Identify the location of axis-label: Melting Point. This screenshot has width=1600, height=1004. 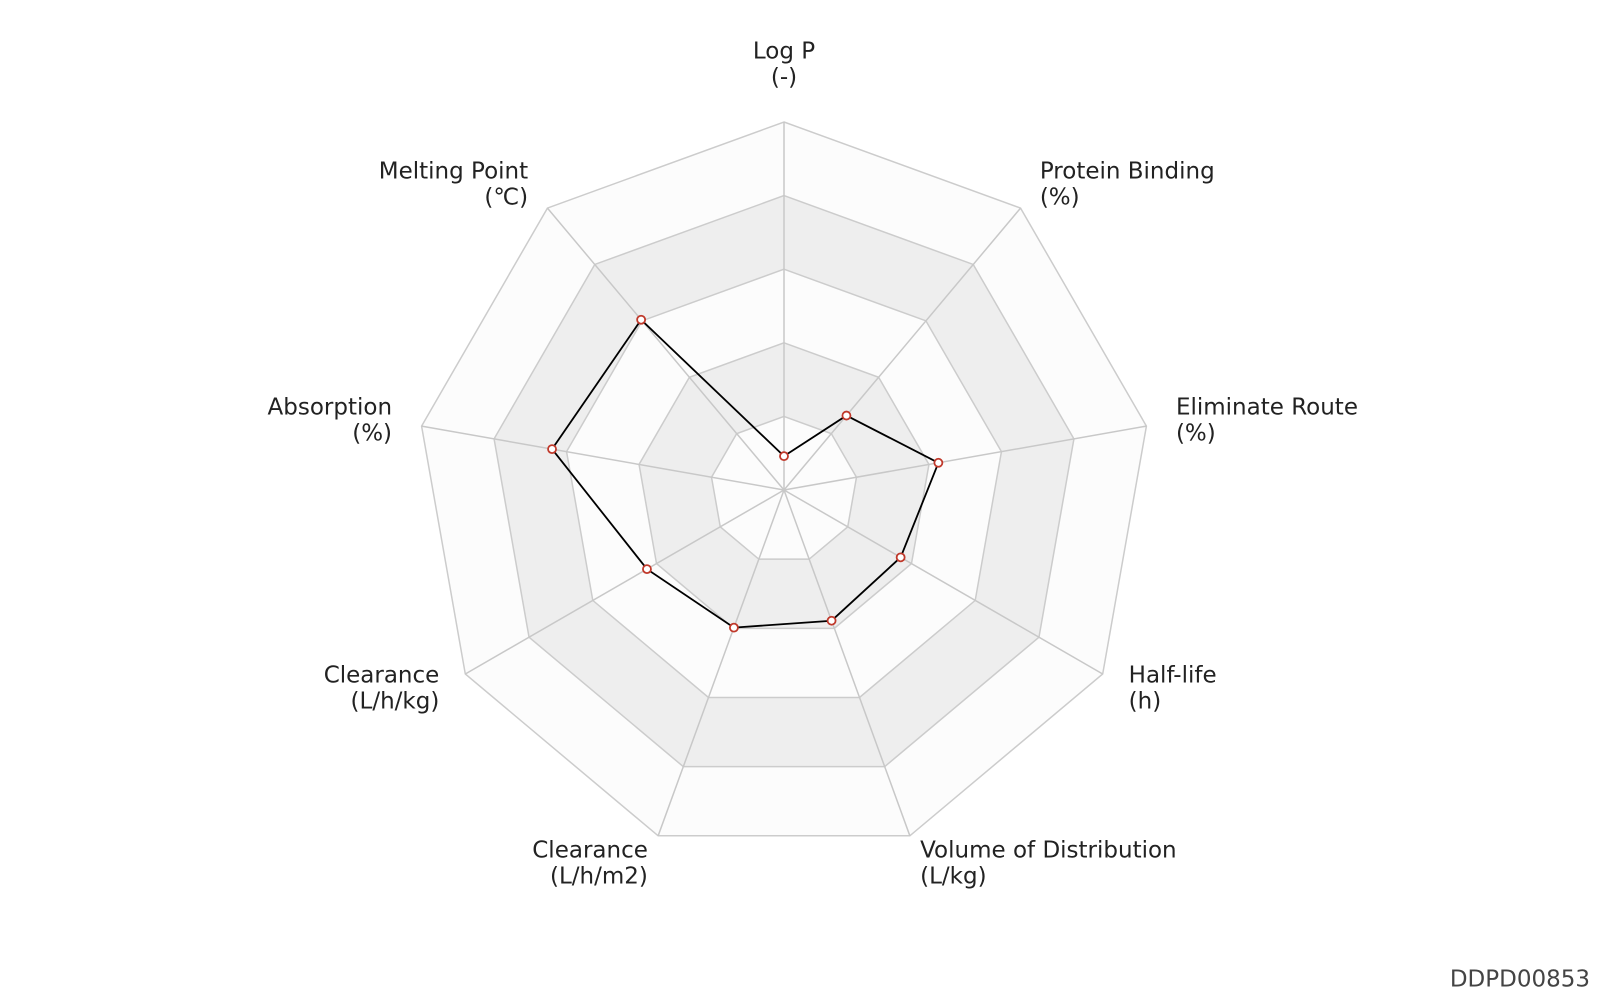
(453, 172).